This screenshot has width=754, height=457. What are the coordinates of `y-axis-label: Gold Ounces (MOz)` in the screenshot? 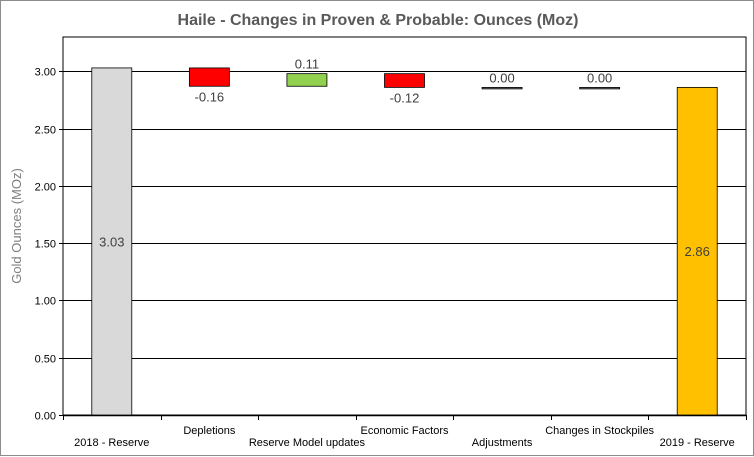 It's located at (16, 226).